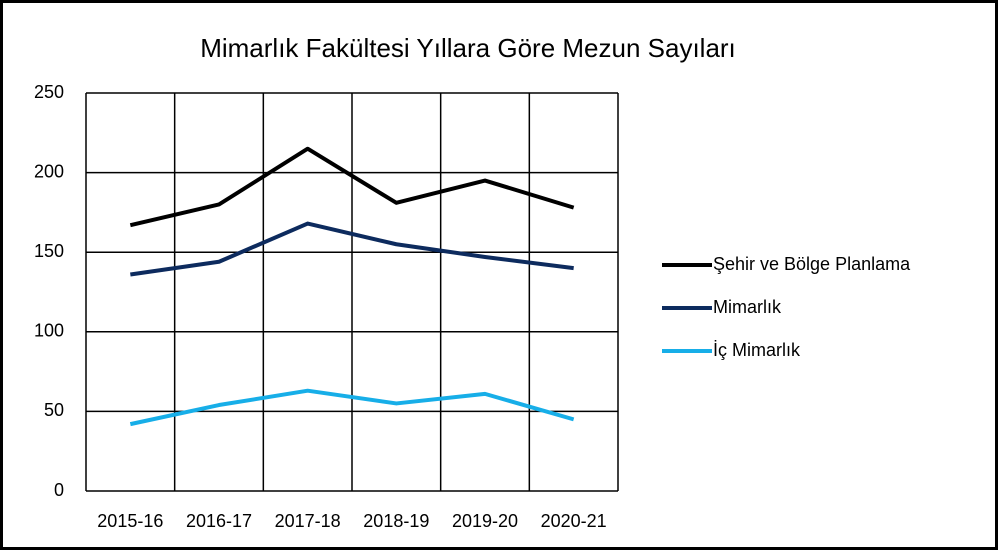 The width and height of the screenshot is (998, 550). What do you see at coordinates (757, 350) in the screenshot?
I see `legend-label: İç Mimarlık` at bounding box center [757, 350].